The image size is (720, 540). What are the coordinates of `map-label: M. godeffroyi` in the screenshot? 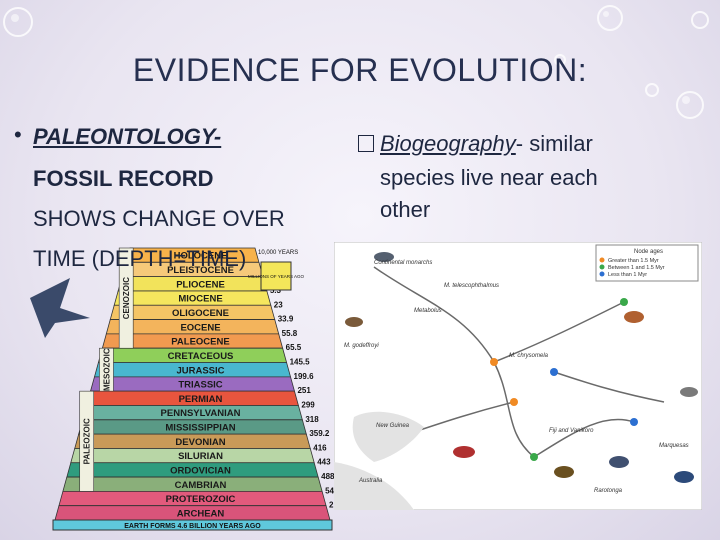 It's located at (361, 346).